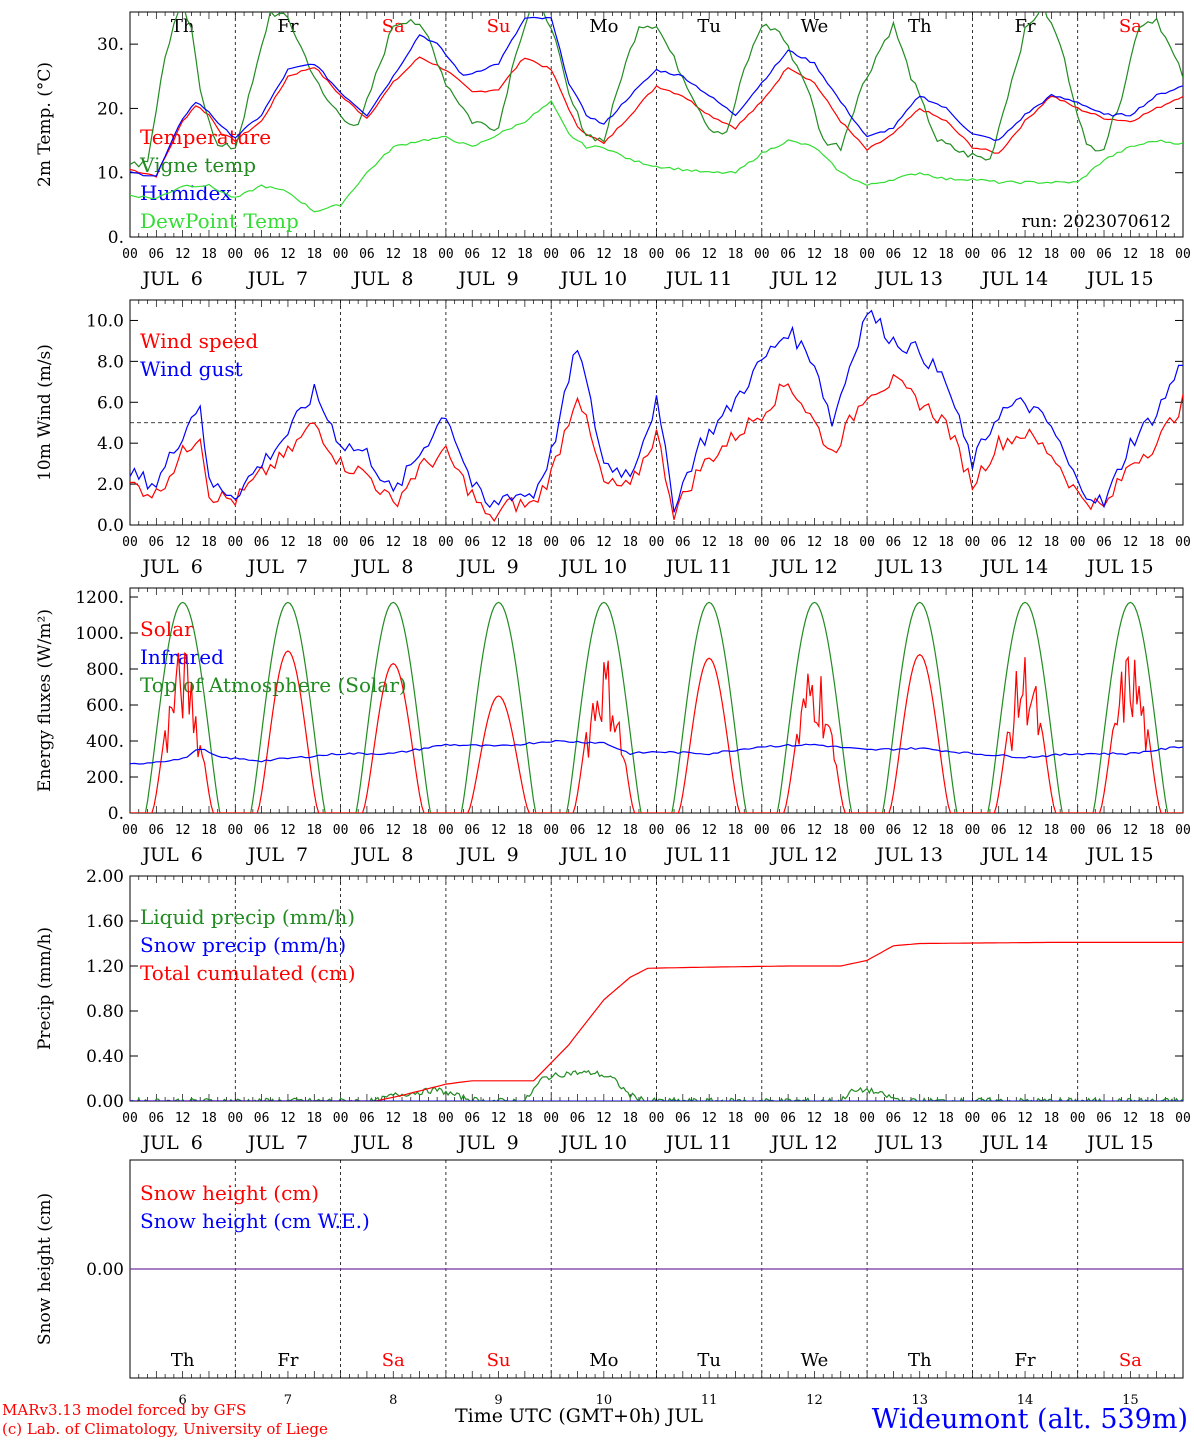 The width and height of the screenshot is (1194, 1440). What do you see at coordinates (277, 855) in the screenshot?
I see `date-label: JUL 7` at bounding box center [277, 855].